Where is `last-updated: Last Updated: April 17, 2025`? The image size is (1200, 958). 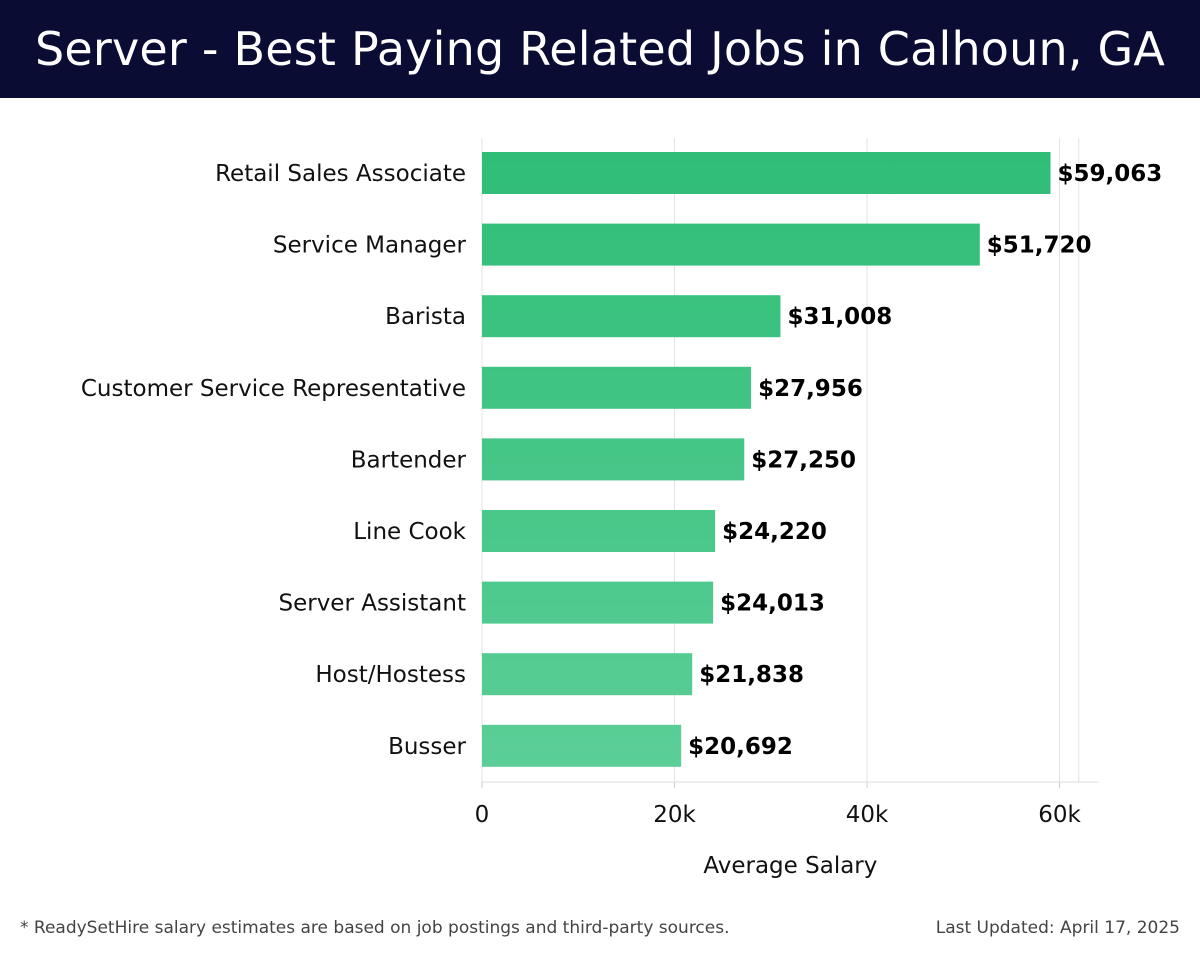
last-updated: Last Updated: April 17, 2025 is located at coordinates (1057, 928).